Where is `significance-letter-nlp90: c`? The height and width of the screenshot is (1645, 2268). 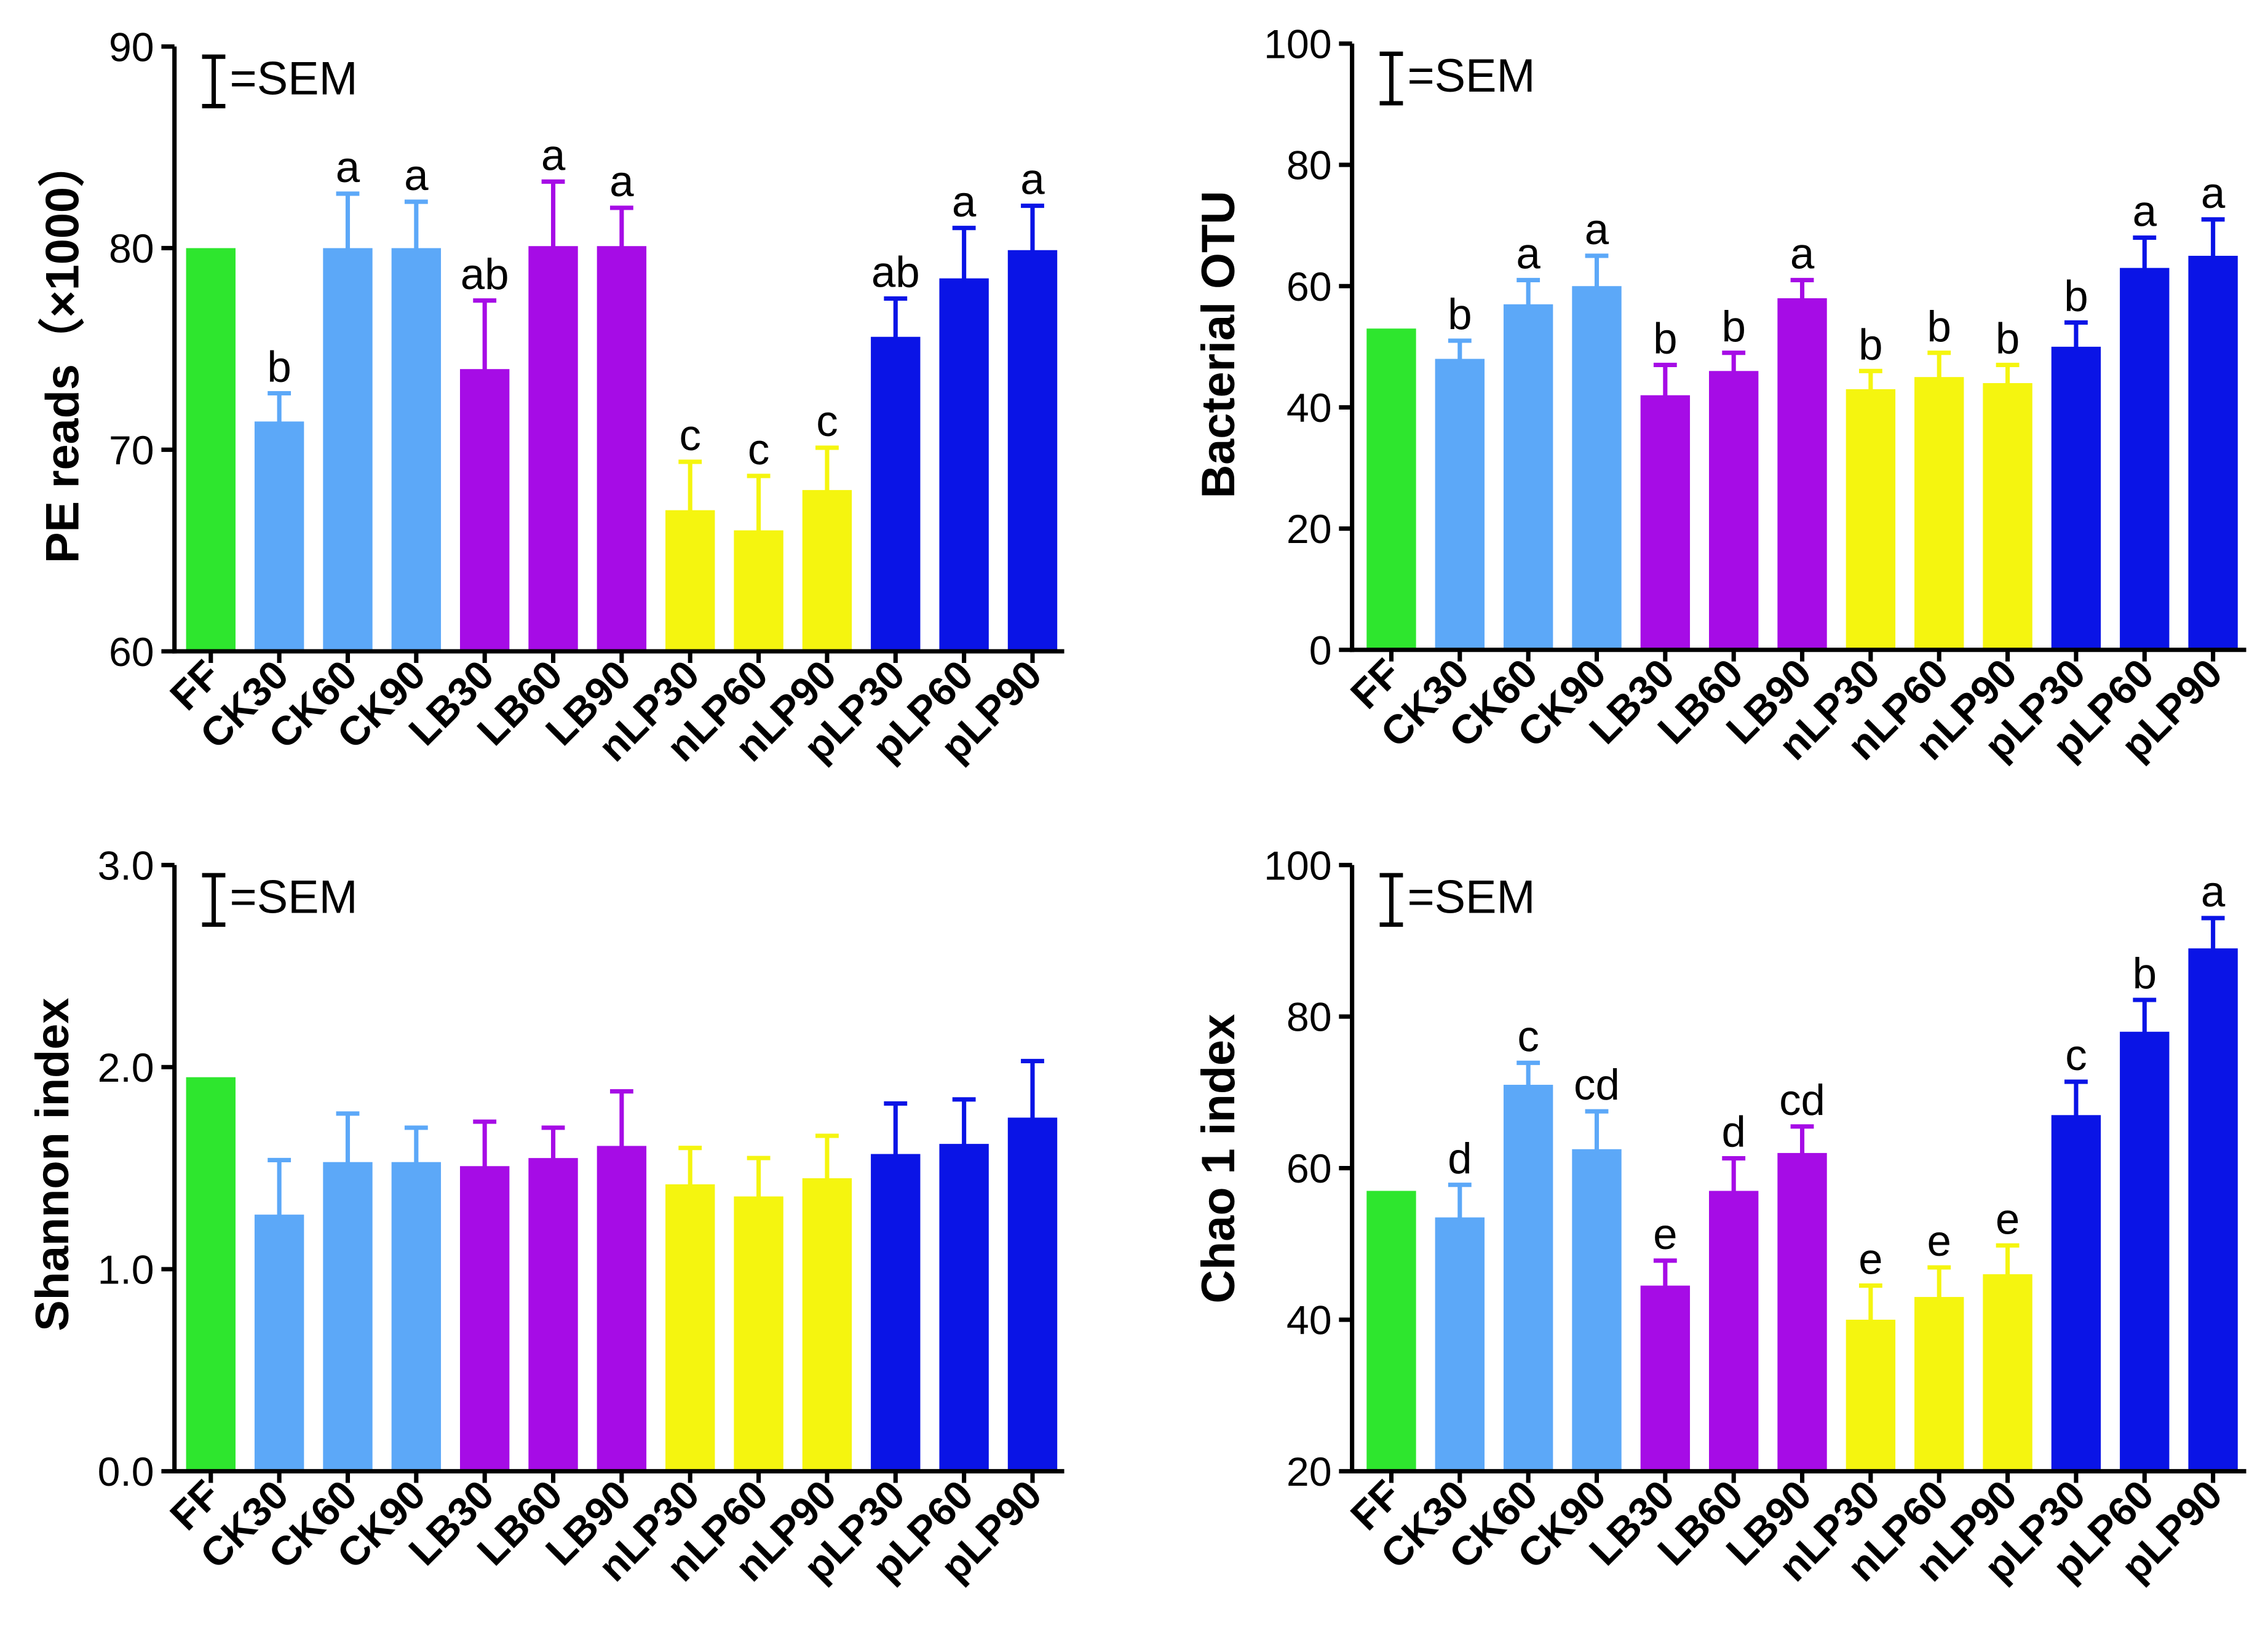 significance-letter-nlp90: c is located at coordinates (827, 421).